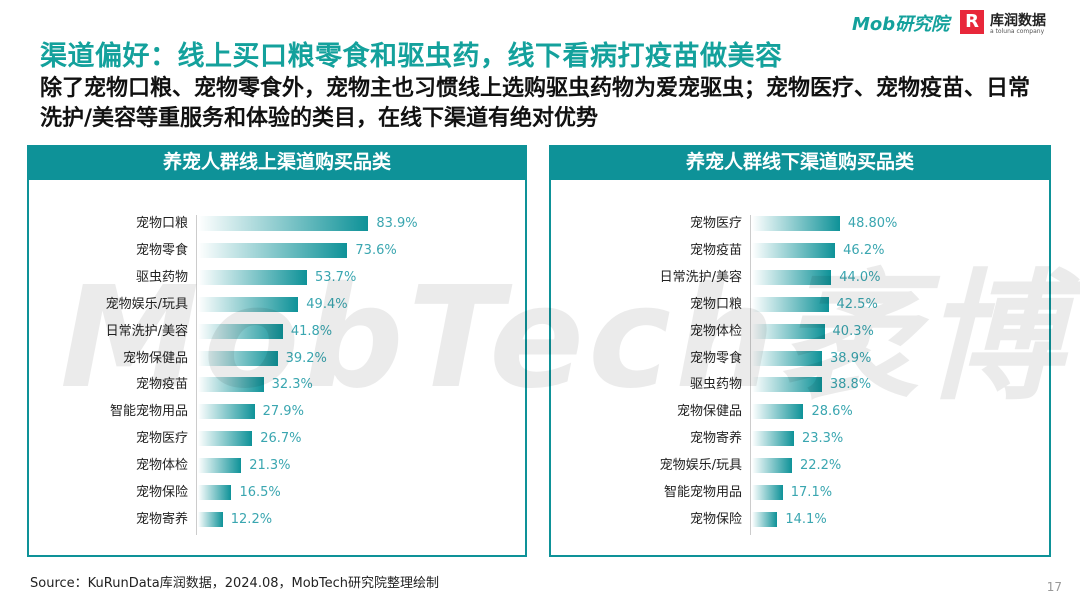  I want to click on bar-row: 宠物娱乐/玩具 22.2%, so click(800, 466).